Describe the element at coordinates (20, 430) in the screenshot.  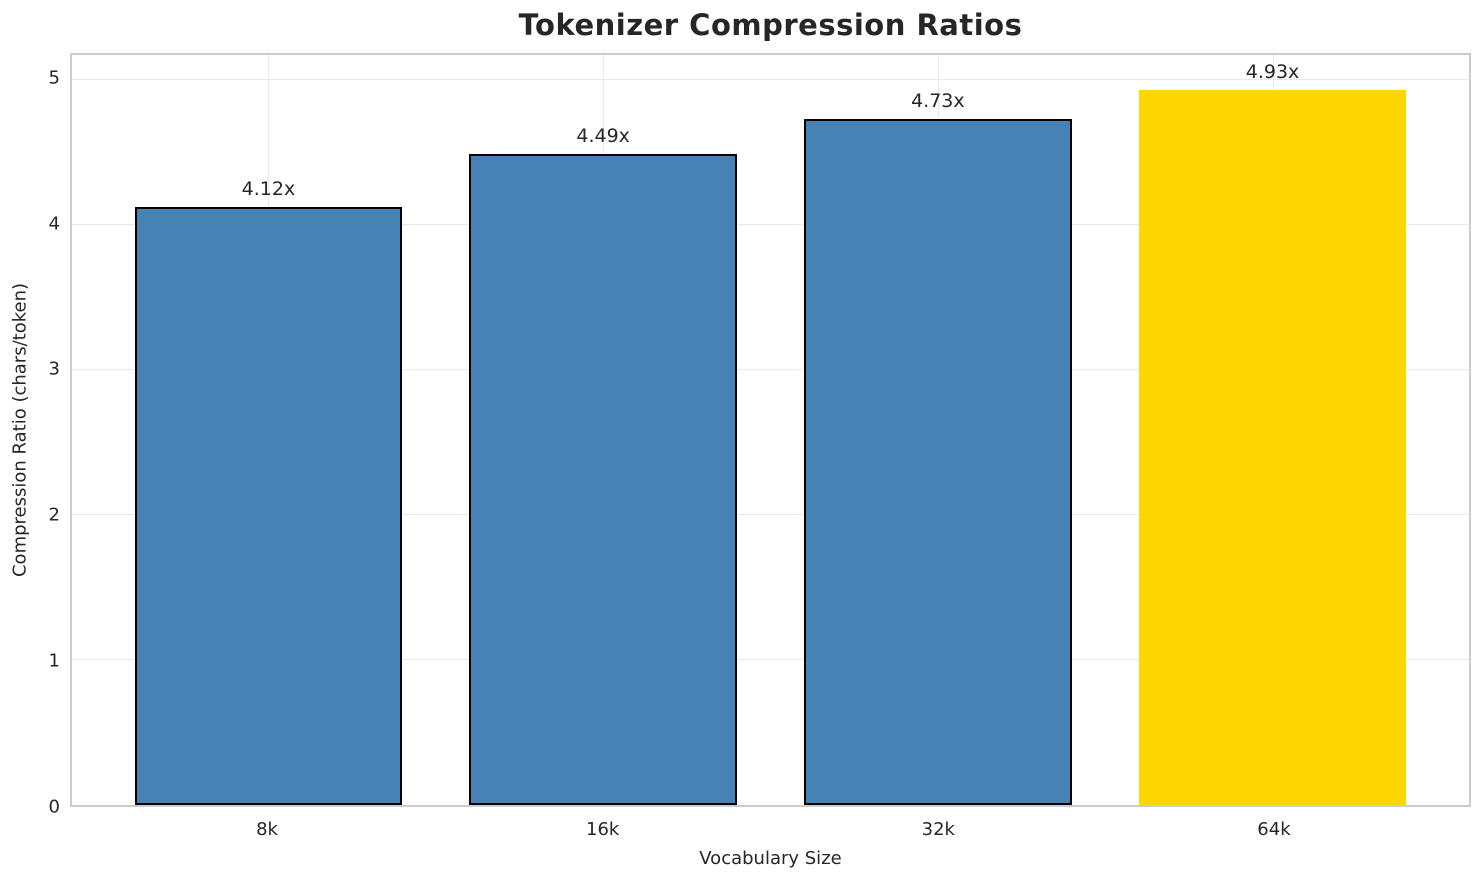
I see `y-axis-label: Compression Ratio (chars/token)` at that location.